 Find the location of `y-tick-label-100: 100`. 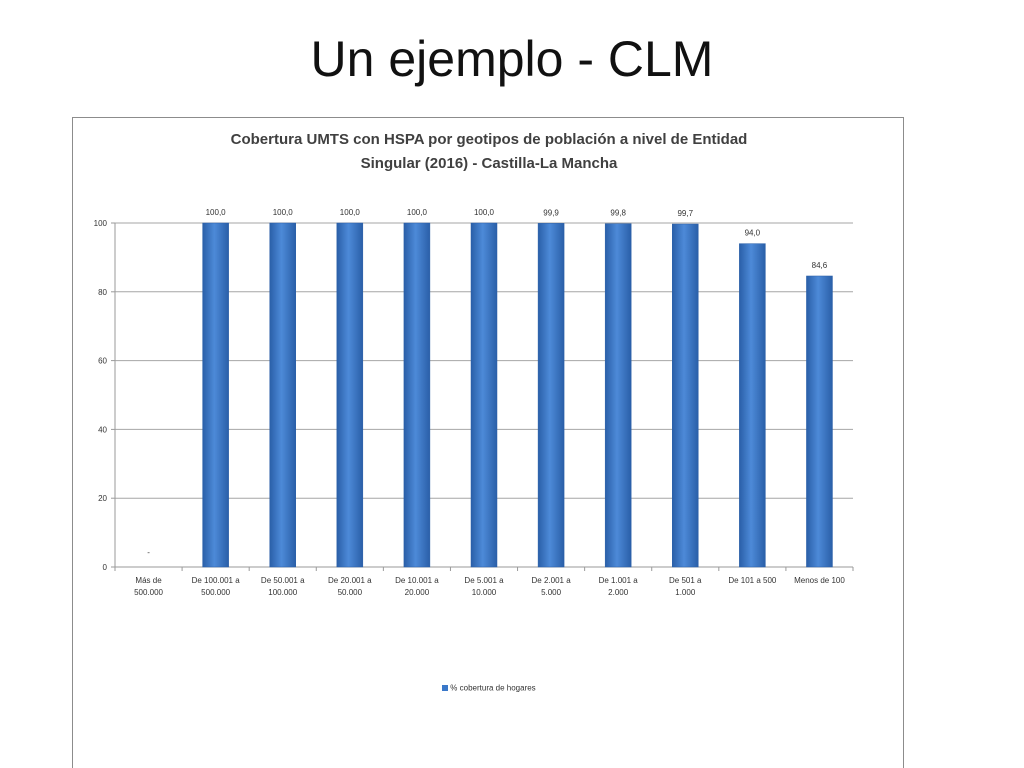

y-tick-label-100: 100 is located at coordinates (101, 223).